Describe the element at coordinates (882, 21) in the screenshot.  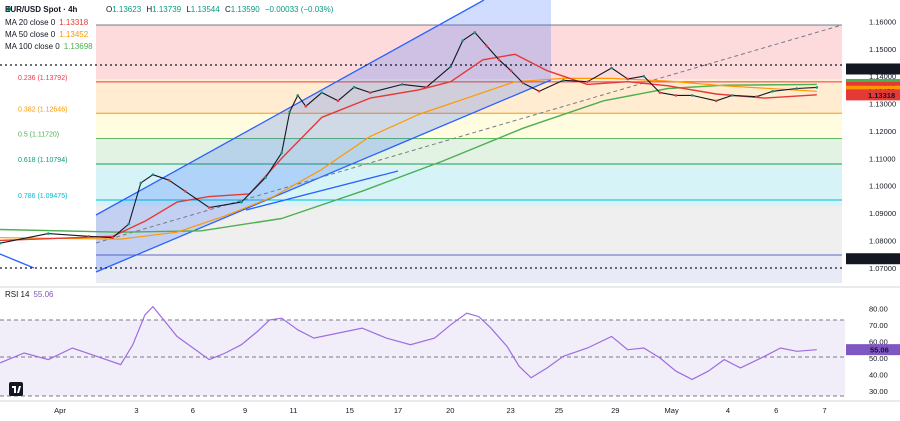
I see `price-tick-label: 1.16000` at that location.